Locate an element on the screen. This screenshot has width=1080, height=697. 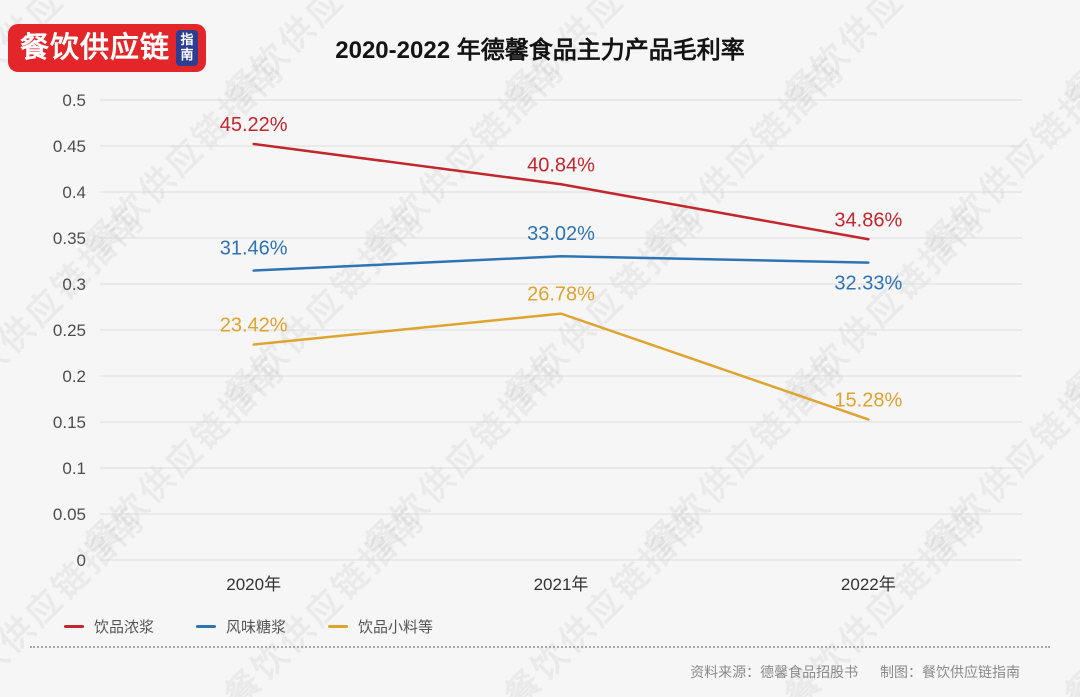
legend-item-yinpin-xiaoliao: 饮品小料等 is located at coordinates (380, 626).